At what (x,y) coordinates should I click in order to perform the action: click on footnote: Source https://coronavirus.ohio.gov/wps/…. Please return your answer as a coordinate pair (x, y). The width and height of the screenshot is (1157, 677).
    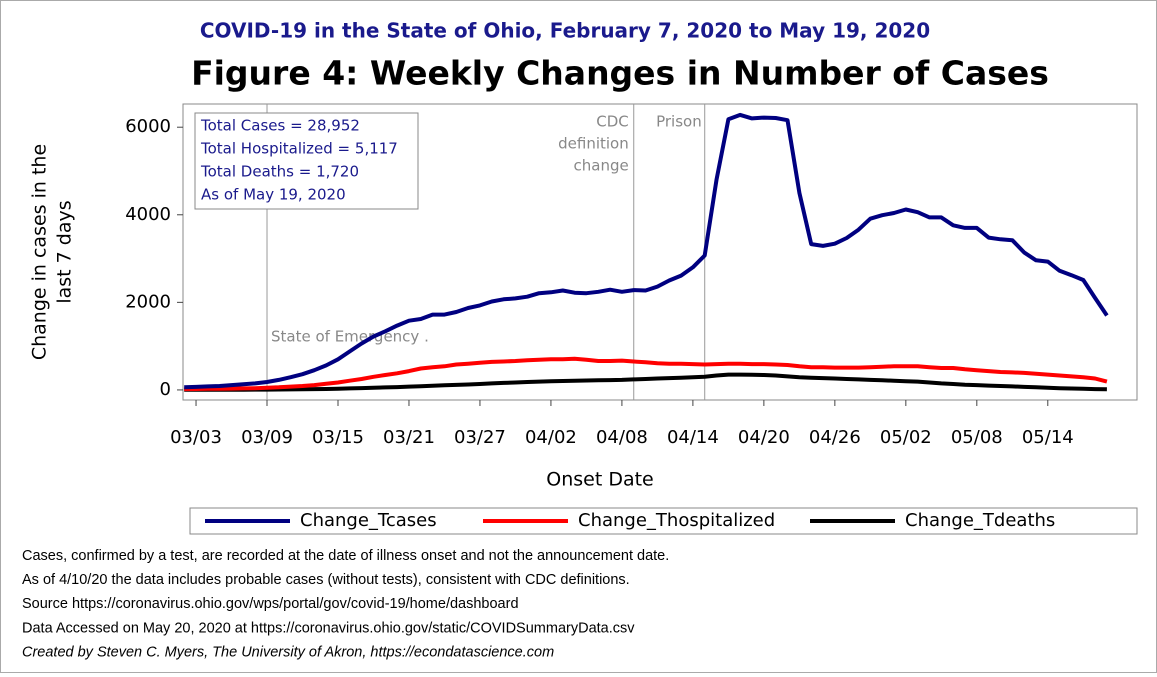
    Looking at the image, I should click on (270, 604).